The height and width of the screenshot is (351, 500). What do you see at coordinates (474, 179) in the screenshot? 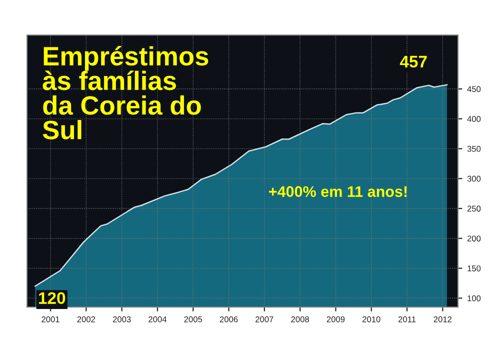
I see `y-tick-label: 300` at bounding box center [474, 179].